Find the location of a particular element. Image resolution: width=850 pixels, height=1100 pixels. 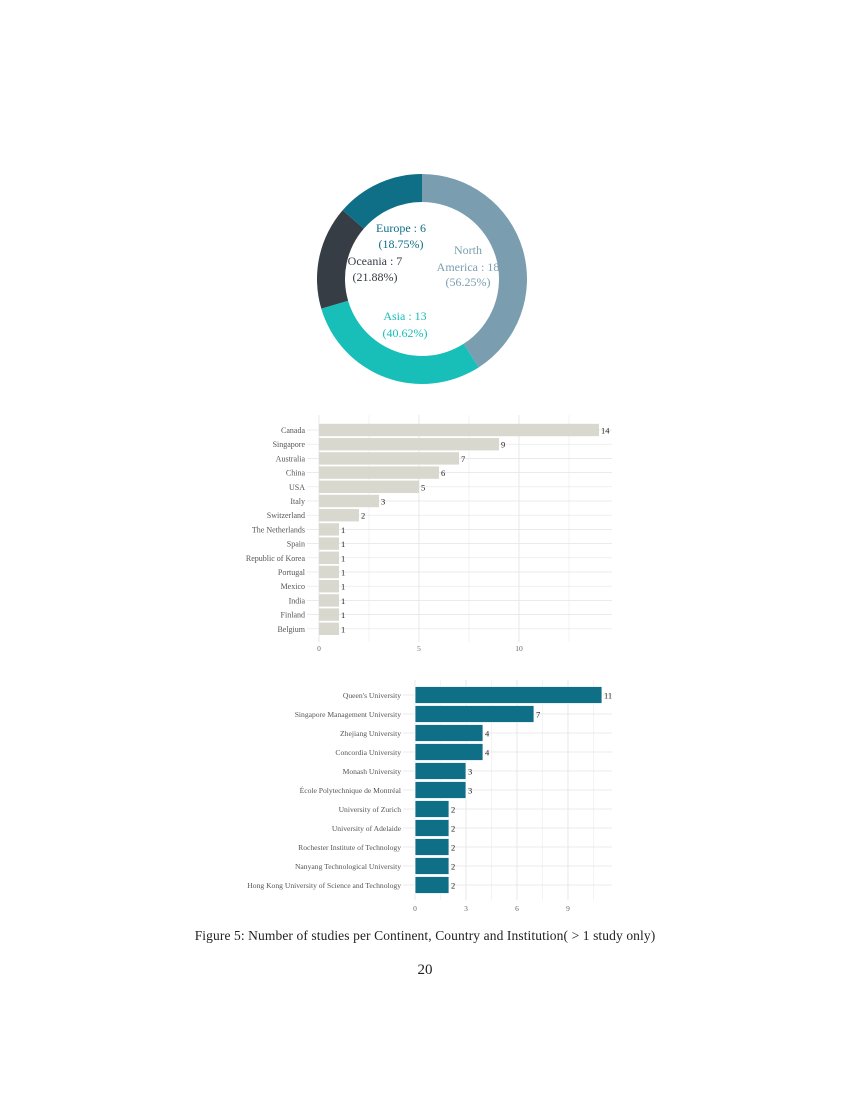

category-label: Queen's University is located at coordinates (372, 695).